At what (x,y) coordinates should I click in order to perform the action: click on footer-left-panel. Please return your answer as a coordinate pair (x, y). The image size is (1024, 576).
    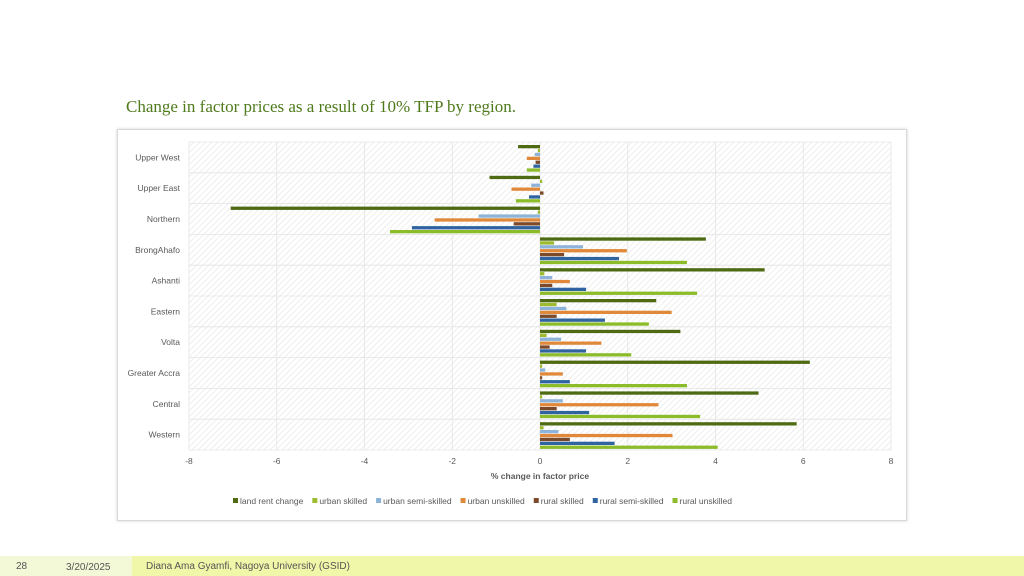
    Looking at the image, I should click on (66, 566).